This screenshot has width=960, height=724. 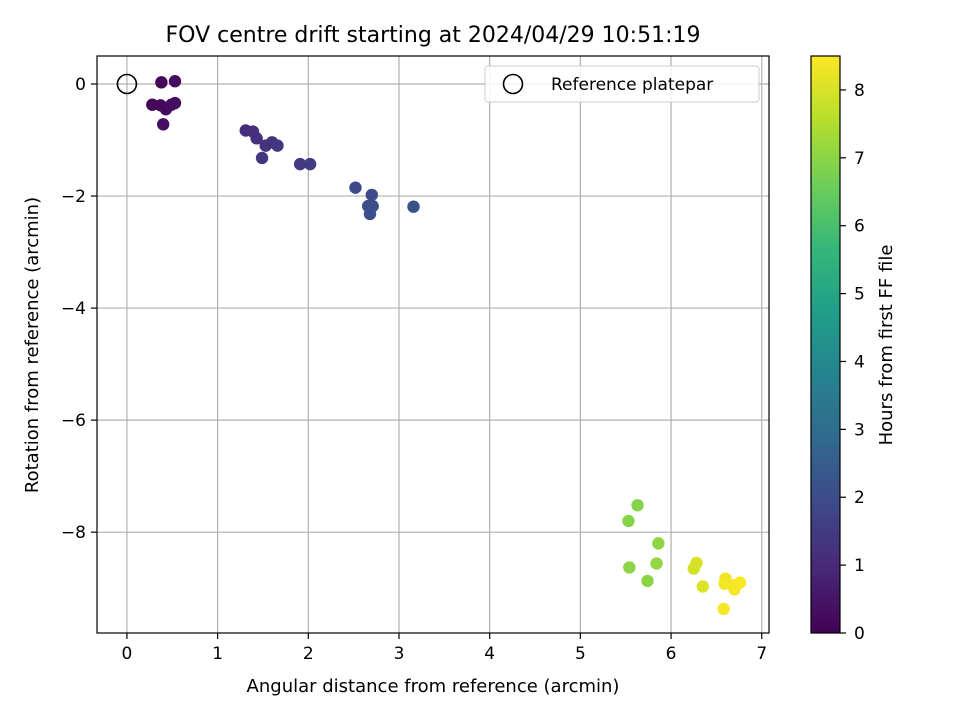 What do you see at coordinates (859, 227) in the screenshot?
I see `colorbar-tick-label: 6` at bounding box center [859, 227].